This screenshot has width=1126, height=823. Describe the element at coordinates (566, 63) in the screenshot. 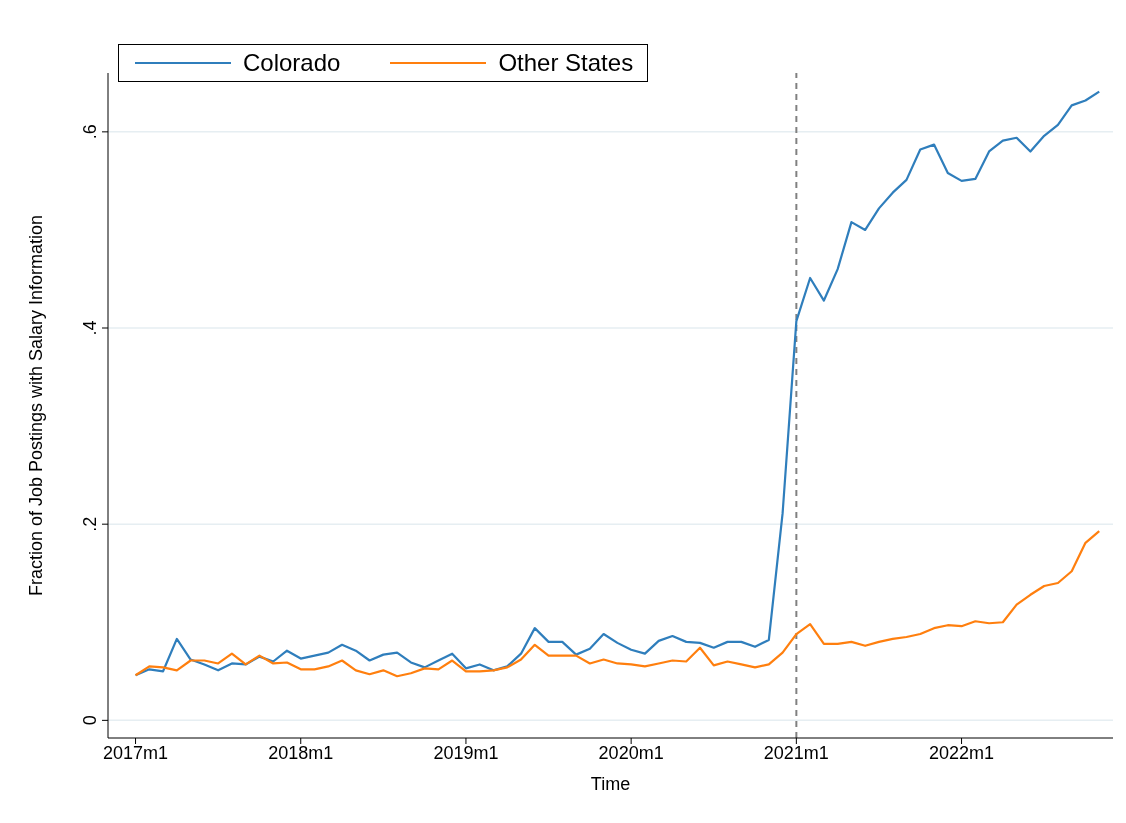

I see `legend-label: Other States` at that location.